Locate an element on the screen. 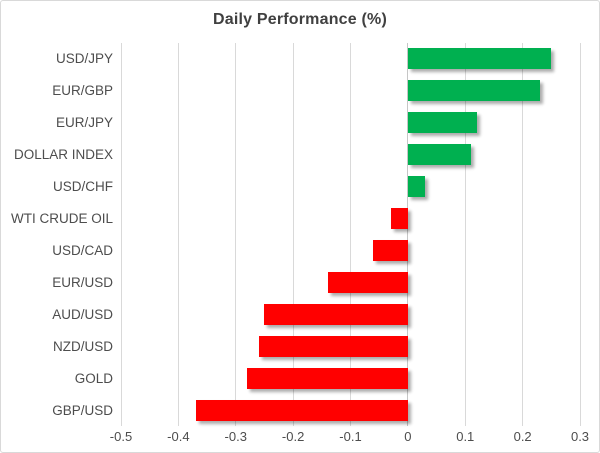 Image resolution: width=600 pixels, height=453 pixels. category-label-eur-jpy: EUR/JPY is located at coordinates (84, 123).